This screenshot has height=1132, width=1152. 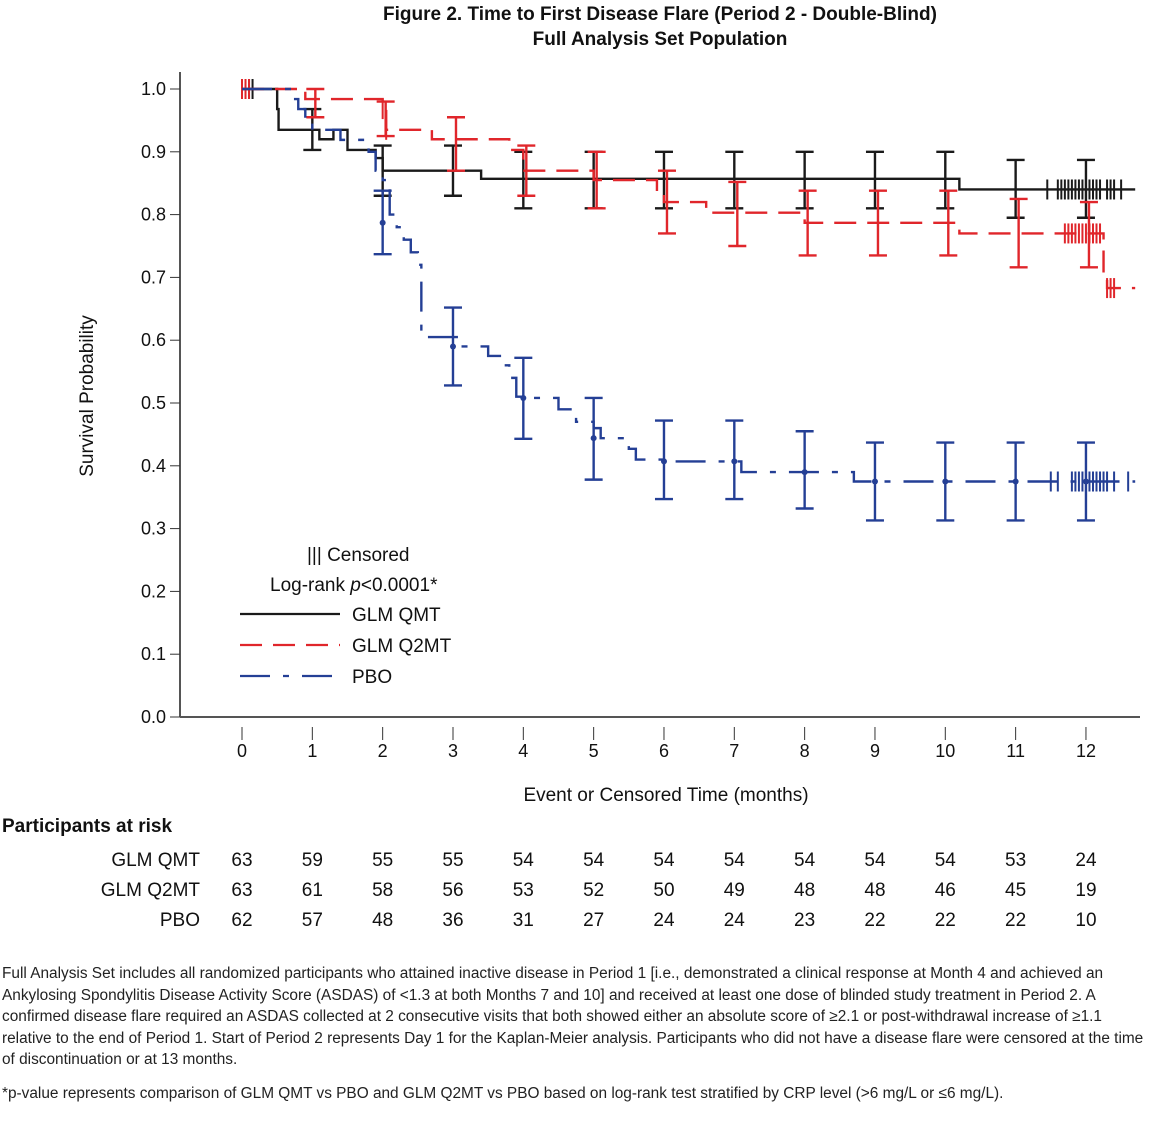 I want to click on at-risk-value: 49, so click(x=734, y=890).